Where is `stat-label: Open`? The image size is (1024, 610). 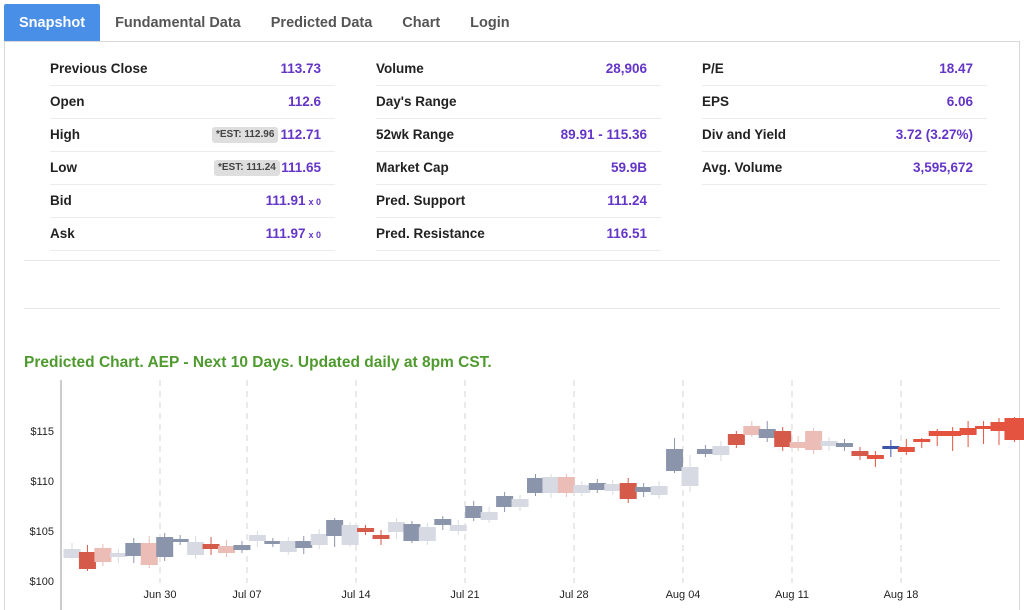 stat-label: Open is located at coordinates (67, 101).